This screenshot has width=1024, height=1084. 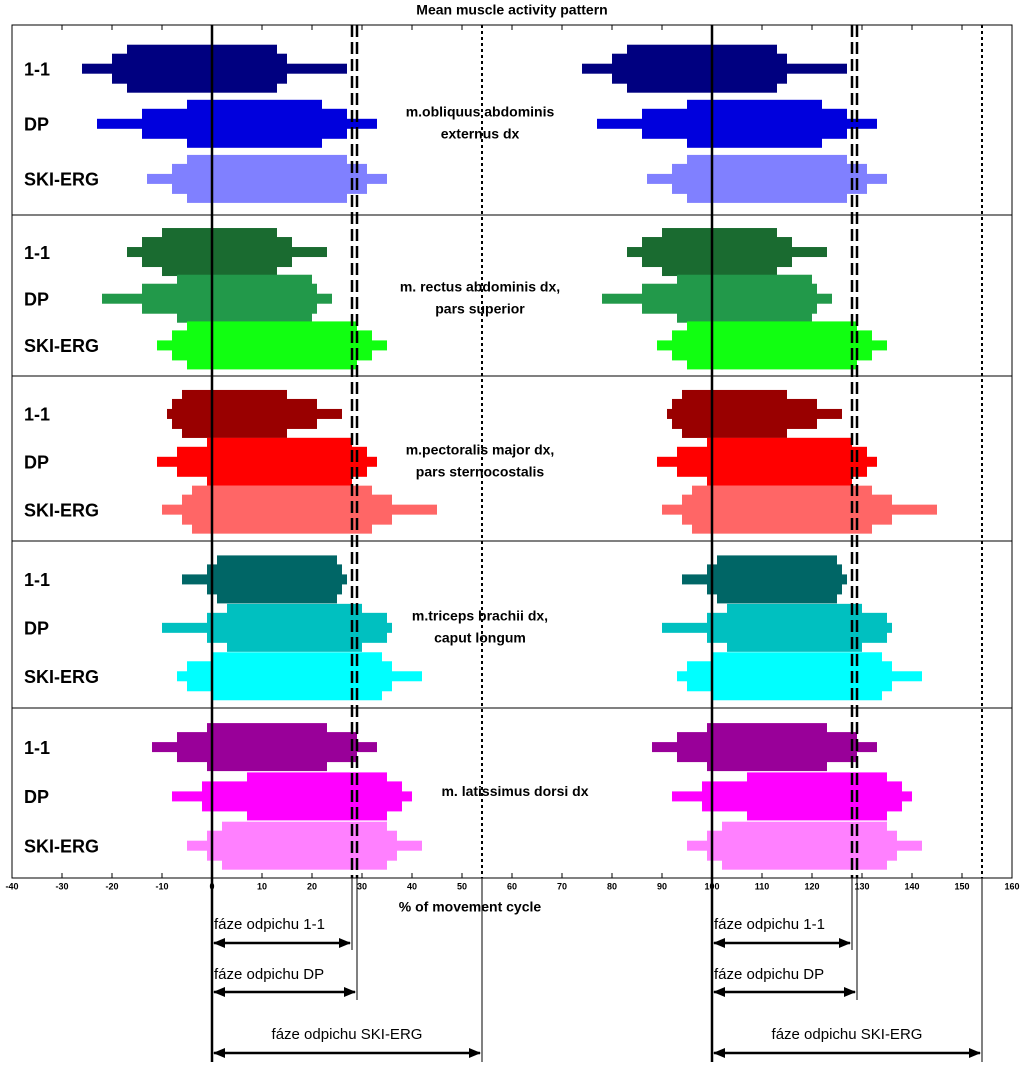 What do you see at coordinates (412, 886) in the screenshot?
I see `x-tick-label: 40` at bounding box center [412, 886].